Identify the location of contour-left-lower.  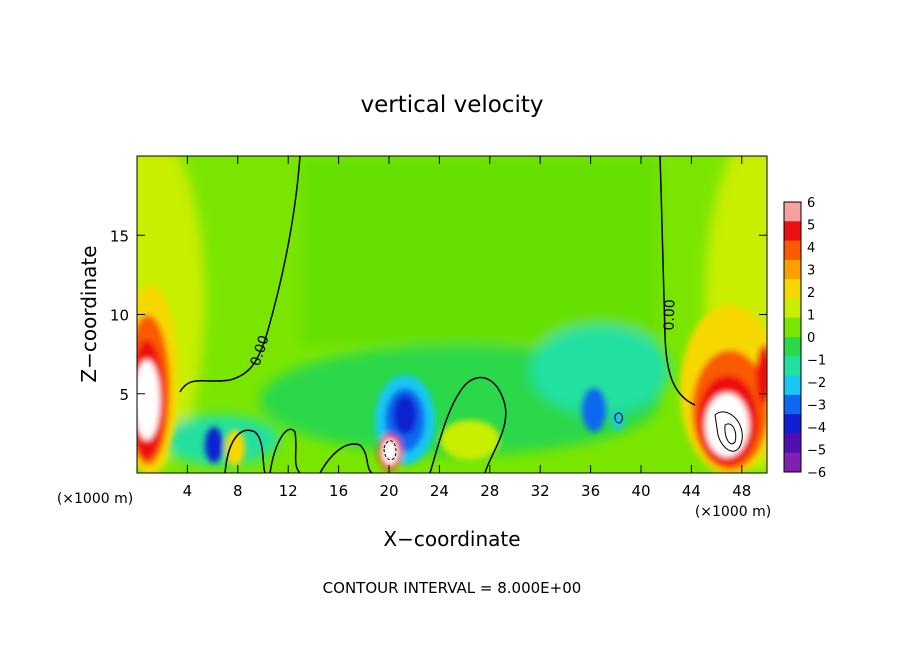
(245, 451).